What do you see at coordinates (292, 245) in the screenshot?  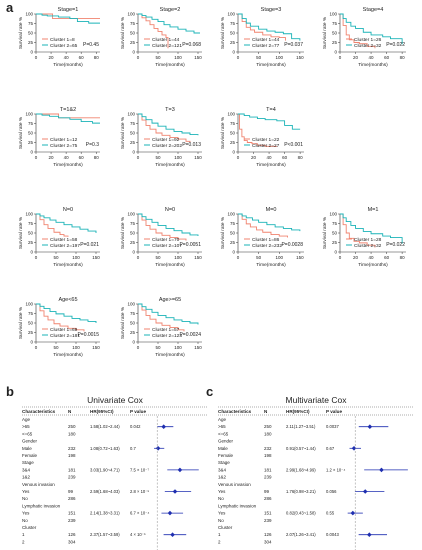 I see `km-p-value: P=0.0028` at bounding box center [292, 245].